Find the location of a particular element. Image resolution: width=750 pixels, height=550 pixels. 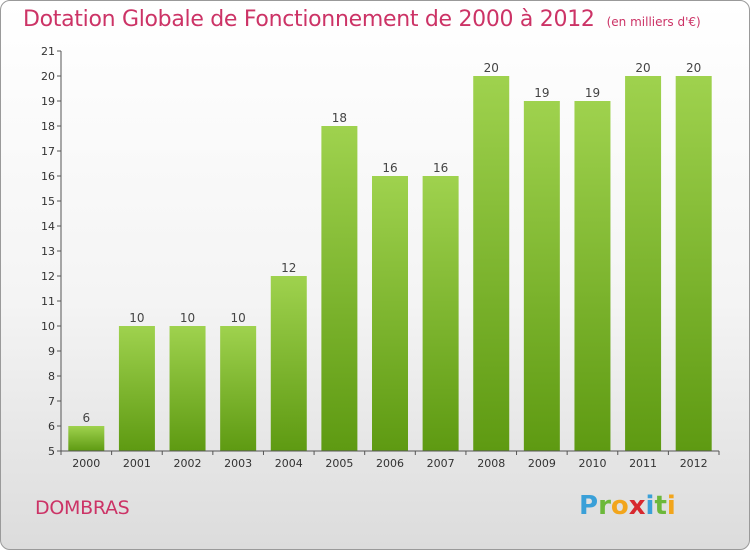

y-axis: 5 6 7 8 9 10 11 12 13 14 15 16 17 18 19 20 21 is located at coordinates (51, 251).